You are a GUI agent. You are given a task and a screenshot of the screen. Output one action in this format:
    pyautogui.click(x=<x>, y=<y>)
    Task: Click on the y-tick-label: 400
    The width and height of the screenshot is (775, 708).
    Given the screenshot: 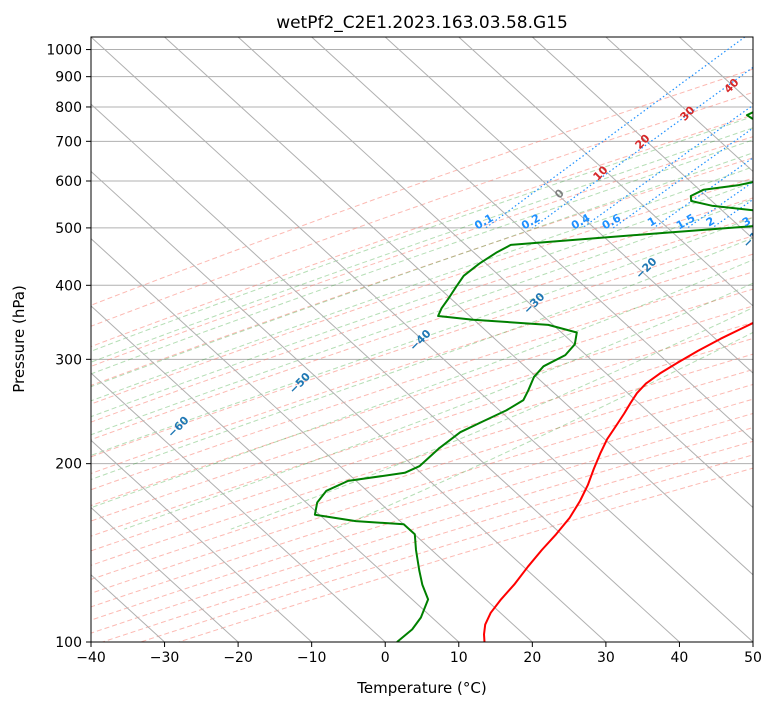 What is the action you would take?
    pyautogui.click(x=68, y=286)
    